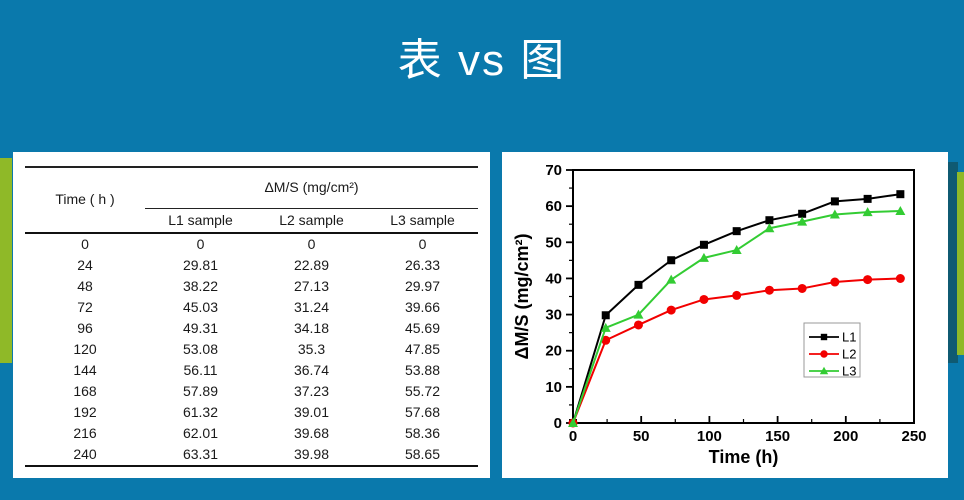 Image resolution: width=964 pixels, height=500 pixels. Describe the element at coordinates (85, 285) in the screenshot. I see `table-cell: 48` at that location.